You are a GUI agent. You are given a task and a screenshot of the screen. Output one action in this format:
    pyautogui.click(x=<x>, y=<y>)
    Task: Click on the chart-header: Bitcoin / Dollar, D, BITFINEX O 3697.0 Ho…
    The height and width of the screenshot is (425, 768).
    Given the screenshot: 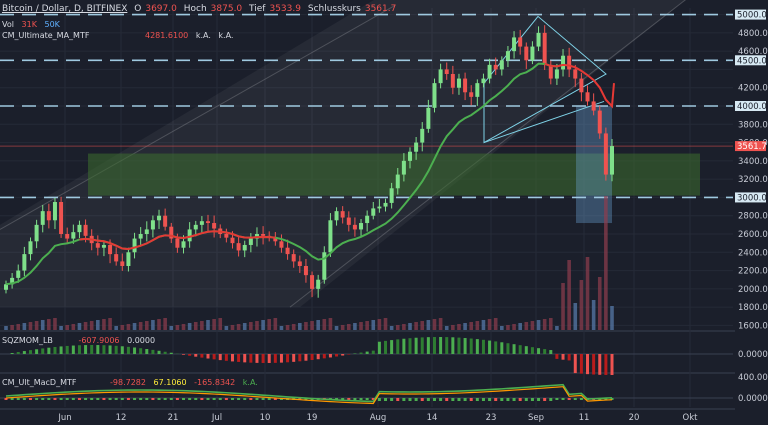 What is the action you would take?
    pyautogui.click(x=201, y=10)
    